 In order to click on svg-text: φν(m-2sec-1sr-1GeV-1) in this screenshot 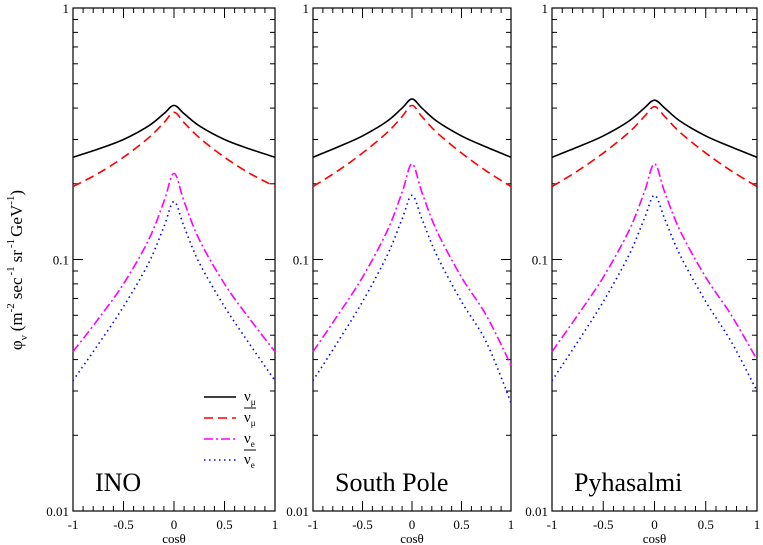, I will do `click(17, 270)`.